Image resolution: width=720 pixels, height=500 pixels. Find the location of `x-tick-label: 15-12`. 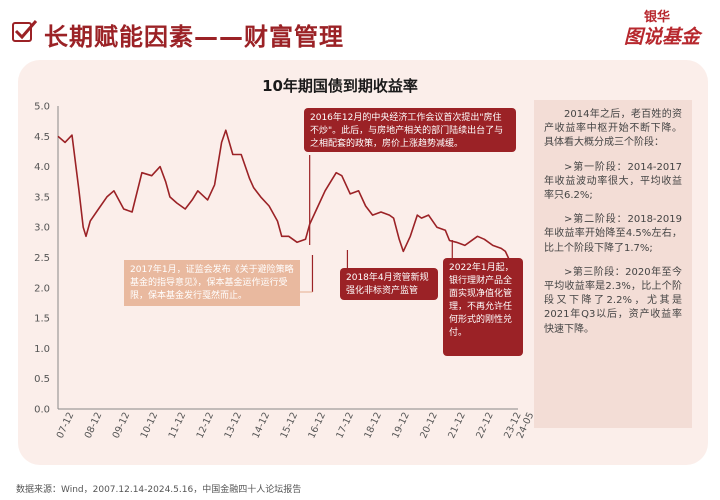

x-tick-label: 15-12 is located at coordinates (289, 426).